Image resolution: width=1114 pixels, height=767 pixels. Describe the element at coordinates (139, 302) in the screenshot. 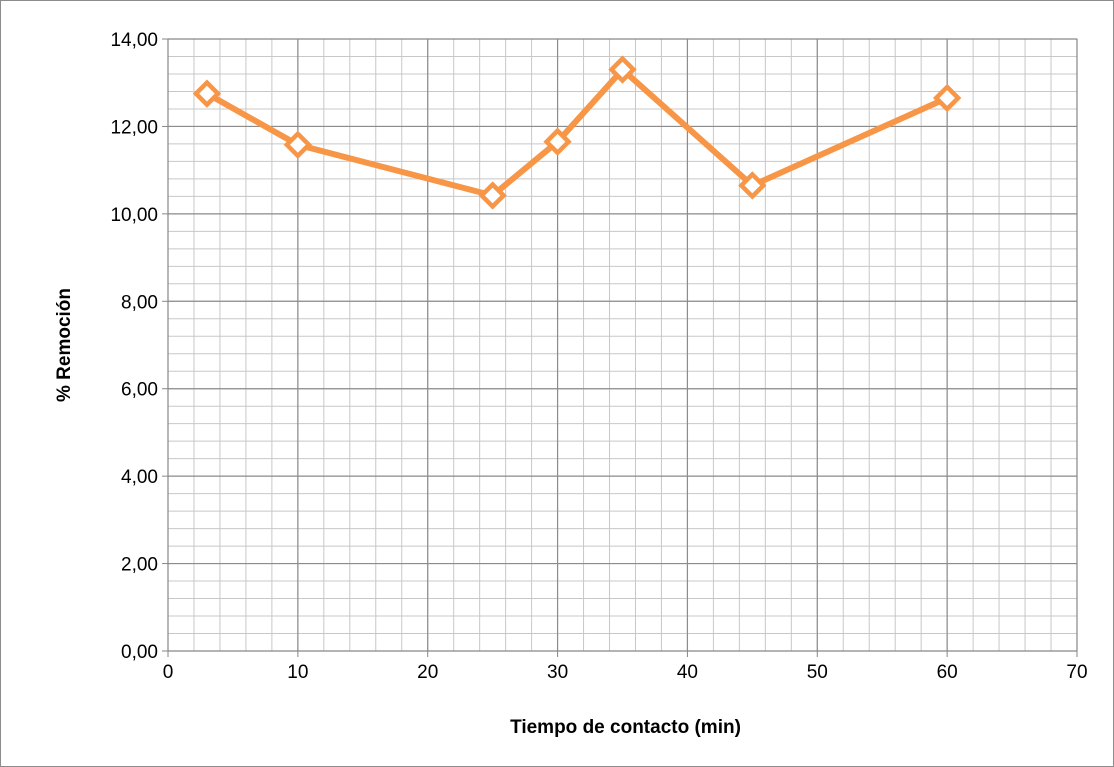

I see `y-tick-label: 8,00` at that location.